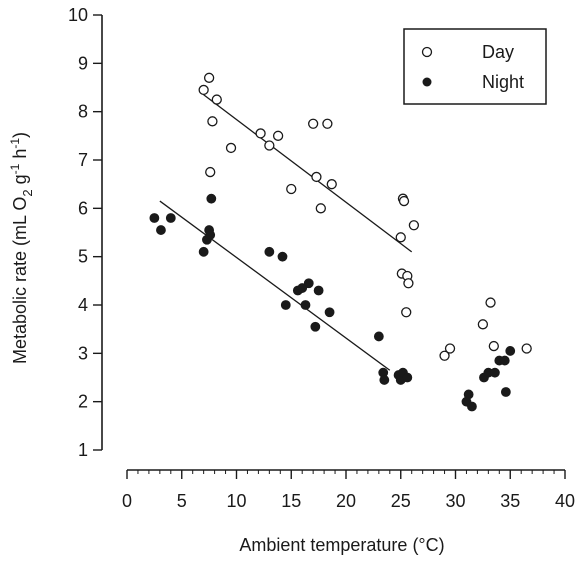  Describe the element at coordinates (275, 285) in the screenshot. I see `night-regression-line` at that location.